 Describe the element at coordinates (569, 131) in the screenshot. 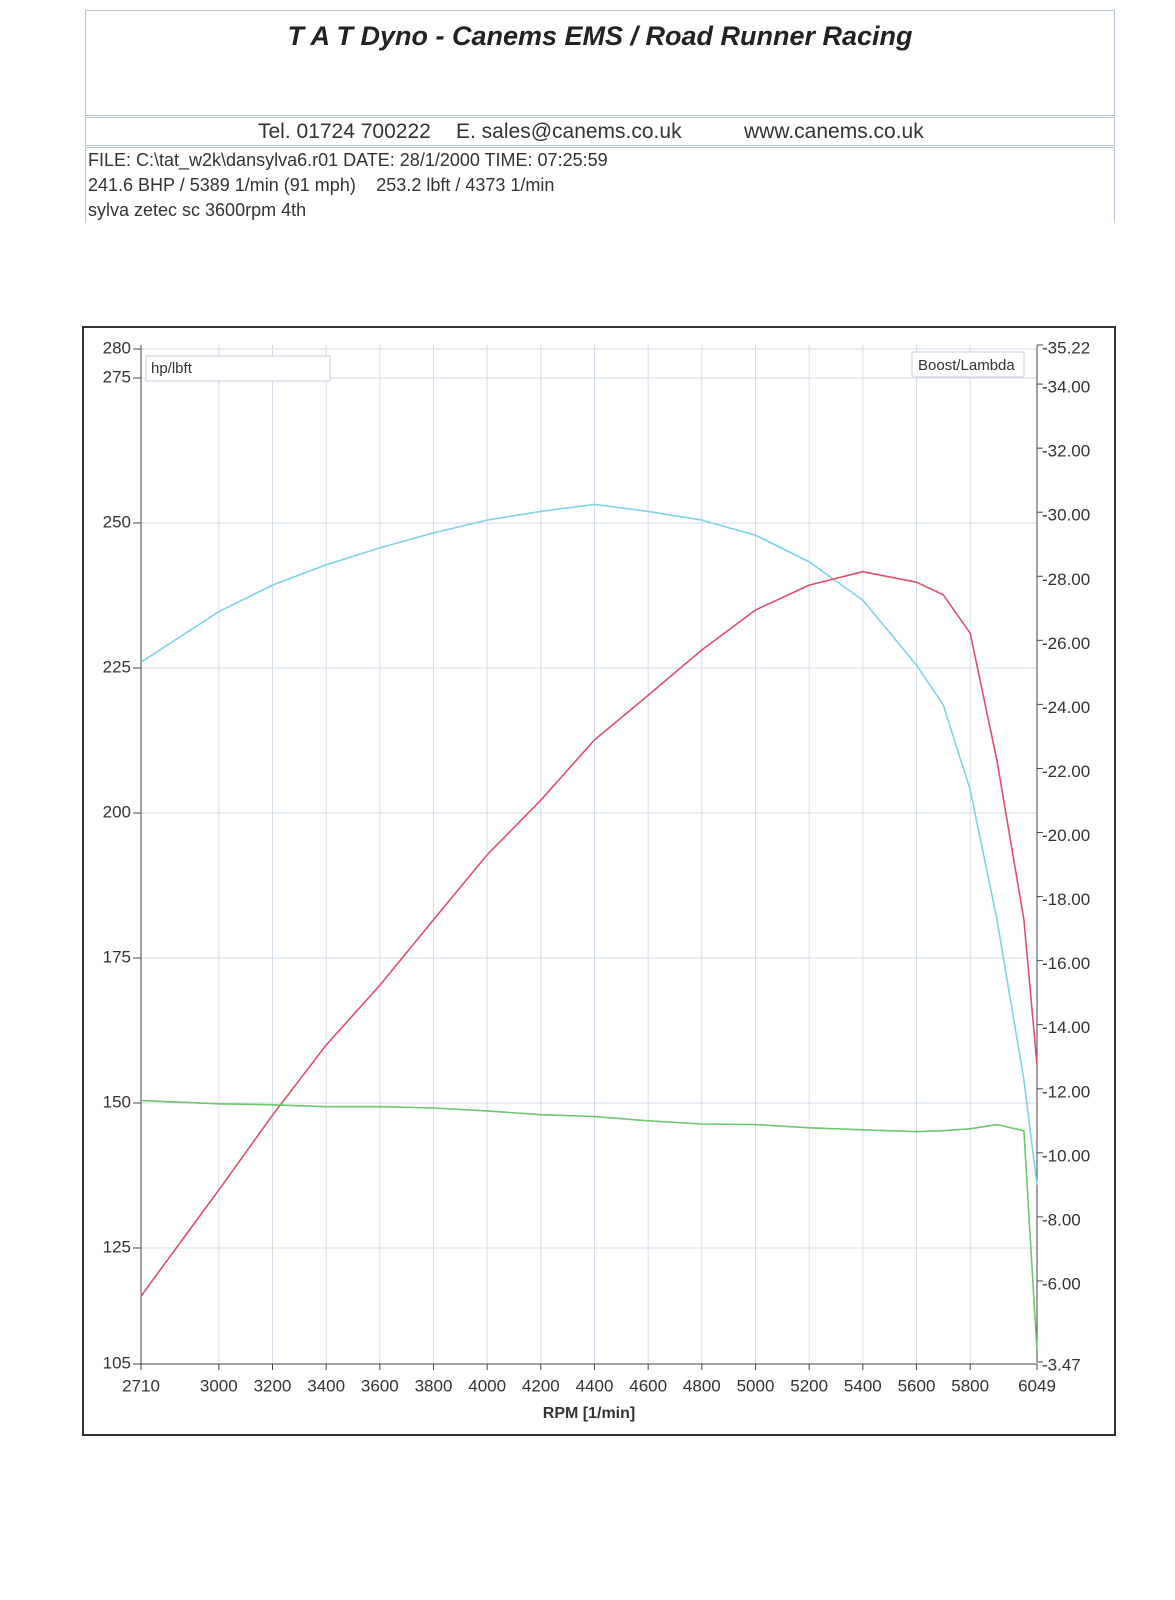

I see `email: E. sales@canems.co.uk` at that location.